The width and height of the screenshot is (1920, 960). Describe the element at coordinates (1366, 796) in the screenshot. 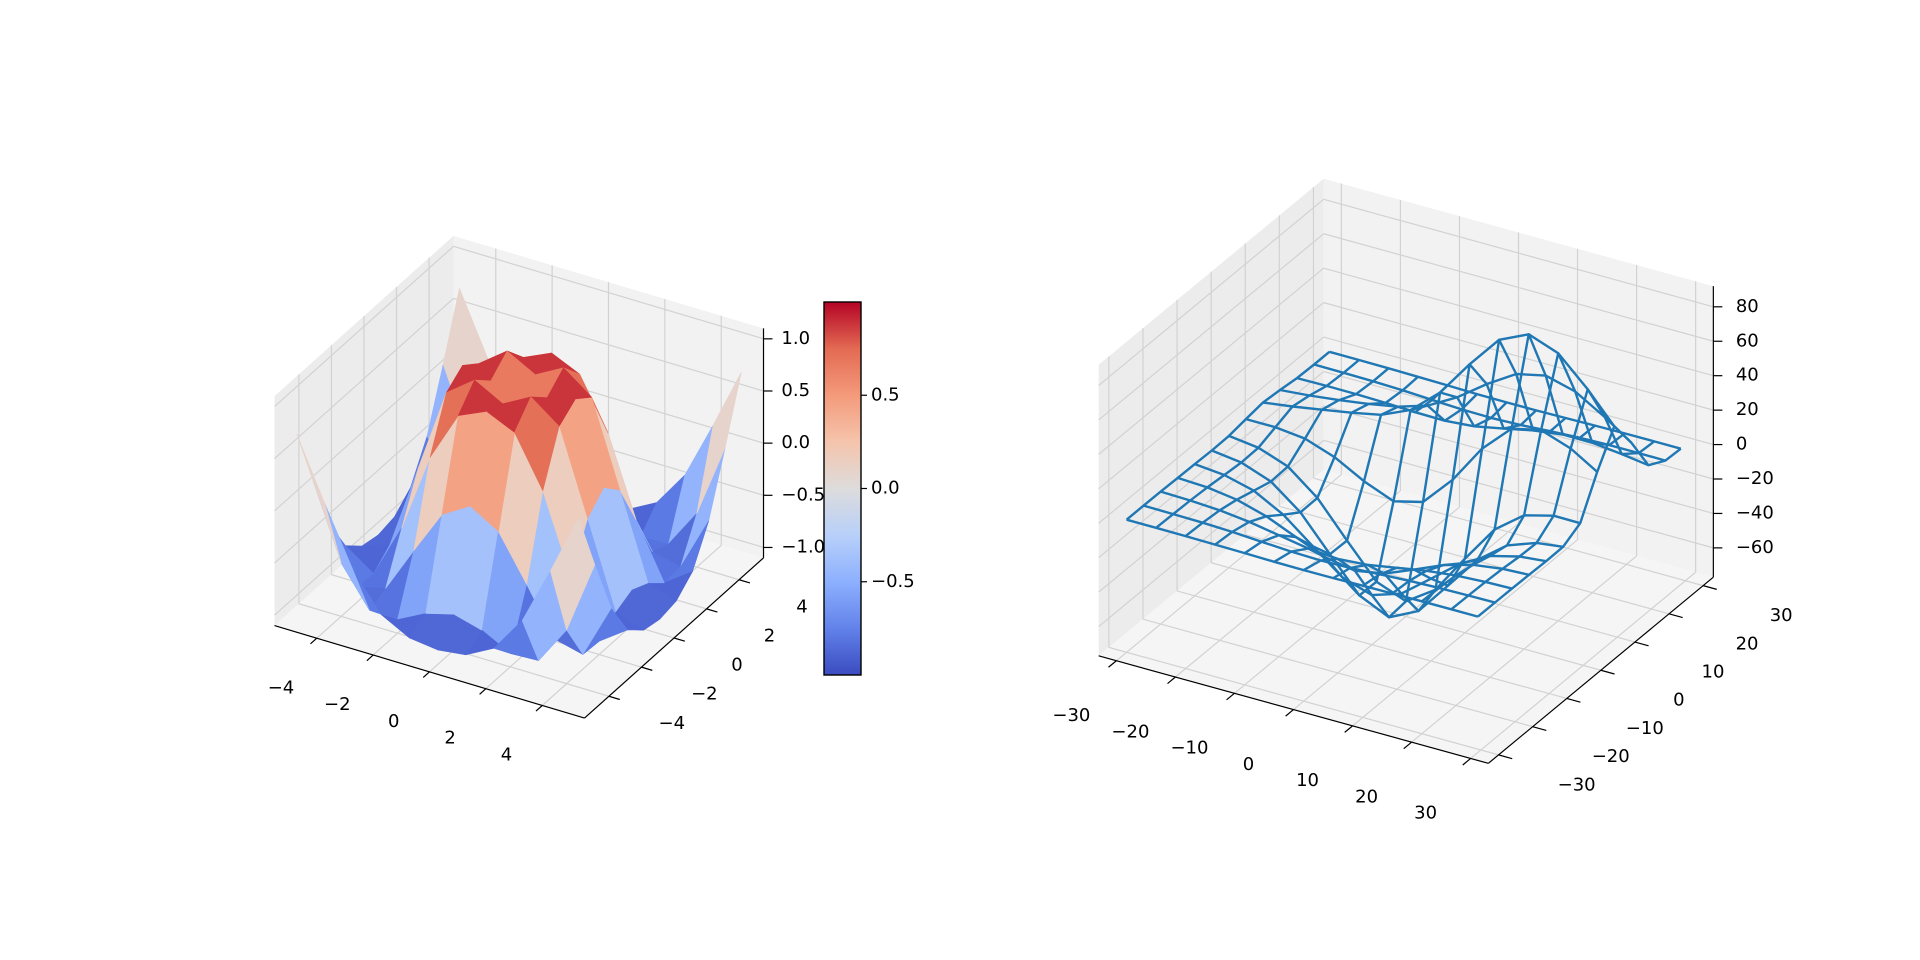

I see `x-tick-label: 20` at that location.